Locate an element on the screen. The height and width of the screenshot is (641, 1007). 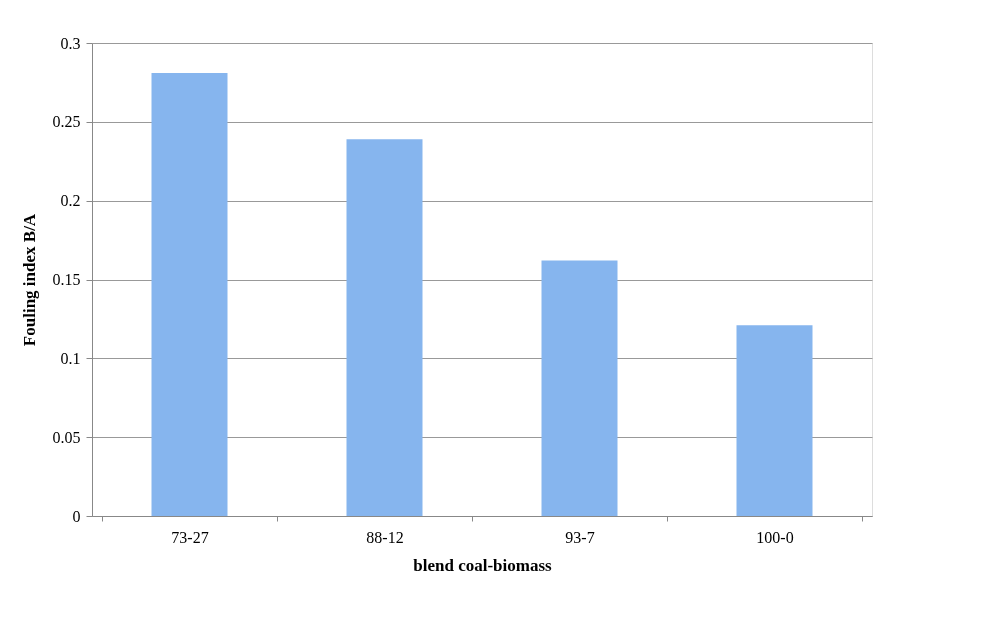
y-tick-label: 0.1 is located at coordinates (70, 358).